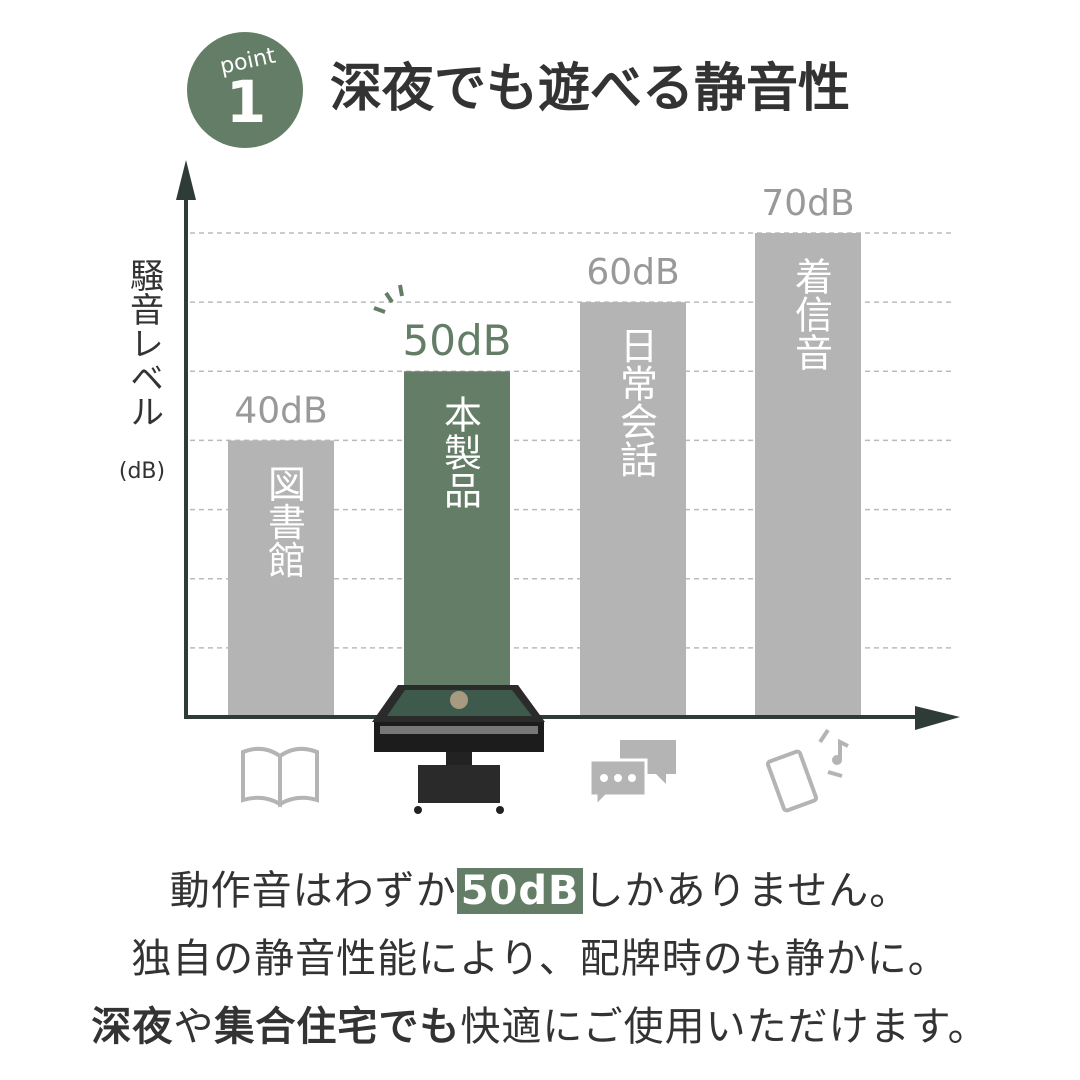 This screenshot has height=1080, width=1080. What do you see at coordinates (632, 272) in the screenshot?
I see `value-label: 60dB` at bounding box center [632, 272].